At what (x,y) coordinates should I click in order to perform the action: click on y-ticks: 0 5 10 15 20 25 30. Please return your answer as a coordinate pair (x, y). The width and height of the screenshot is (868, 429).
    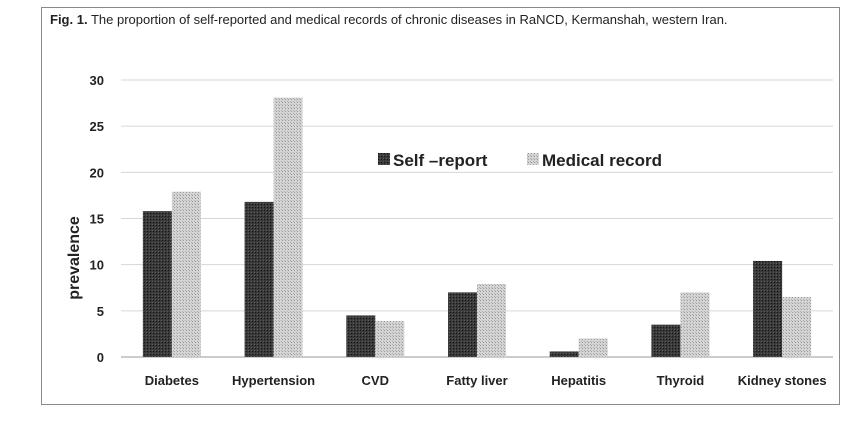
    Looking at the image, I should click on (97, 219).